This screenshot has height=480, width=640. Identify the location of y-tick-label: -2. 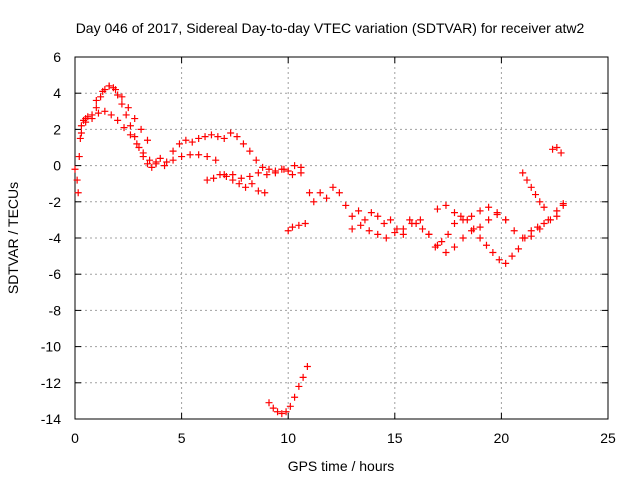
(55, 202).